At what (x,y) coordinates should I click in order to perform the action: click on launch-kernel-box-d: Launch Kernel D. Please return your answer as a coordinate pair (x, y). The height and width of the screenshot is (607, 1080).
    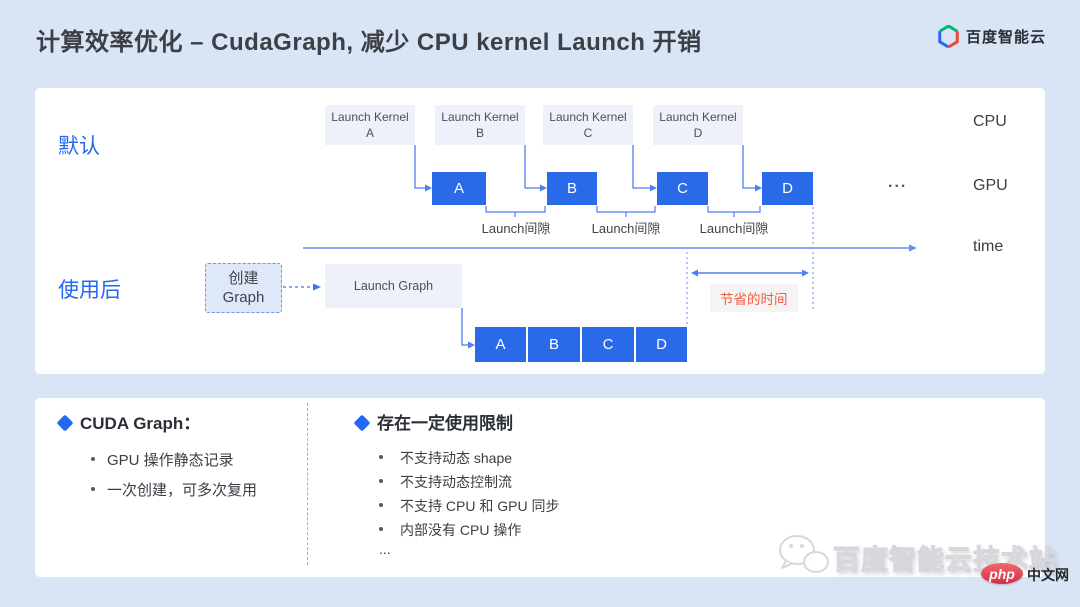
    Looking at the image, I should click on (698, 125).